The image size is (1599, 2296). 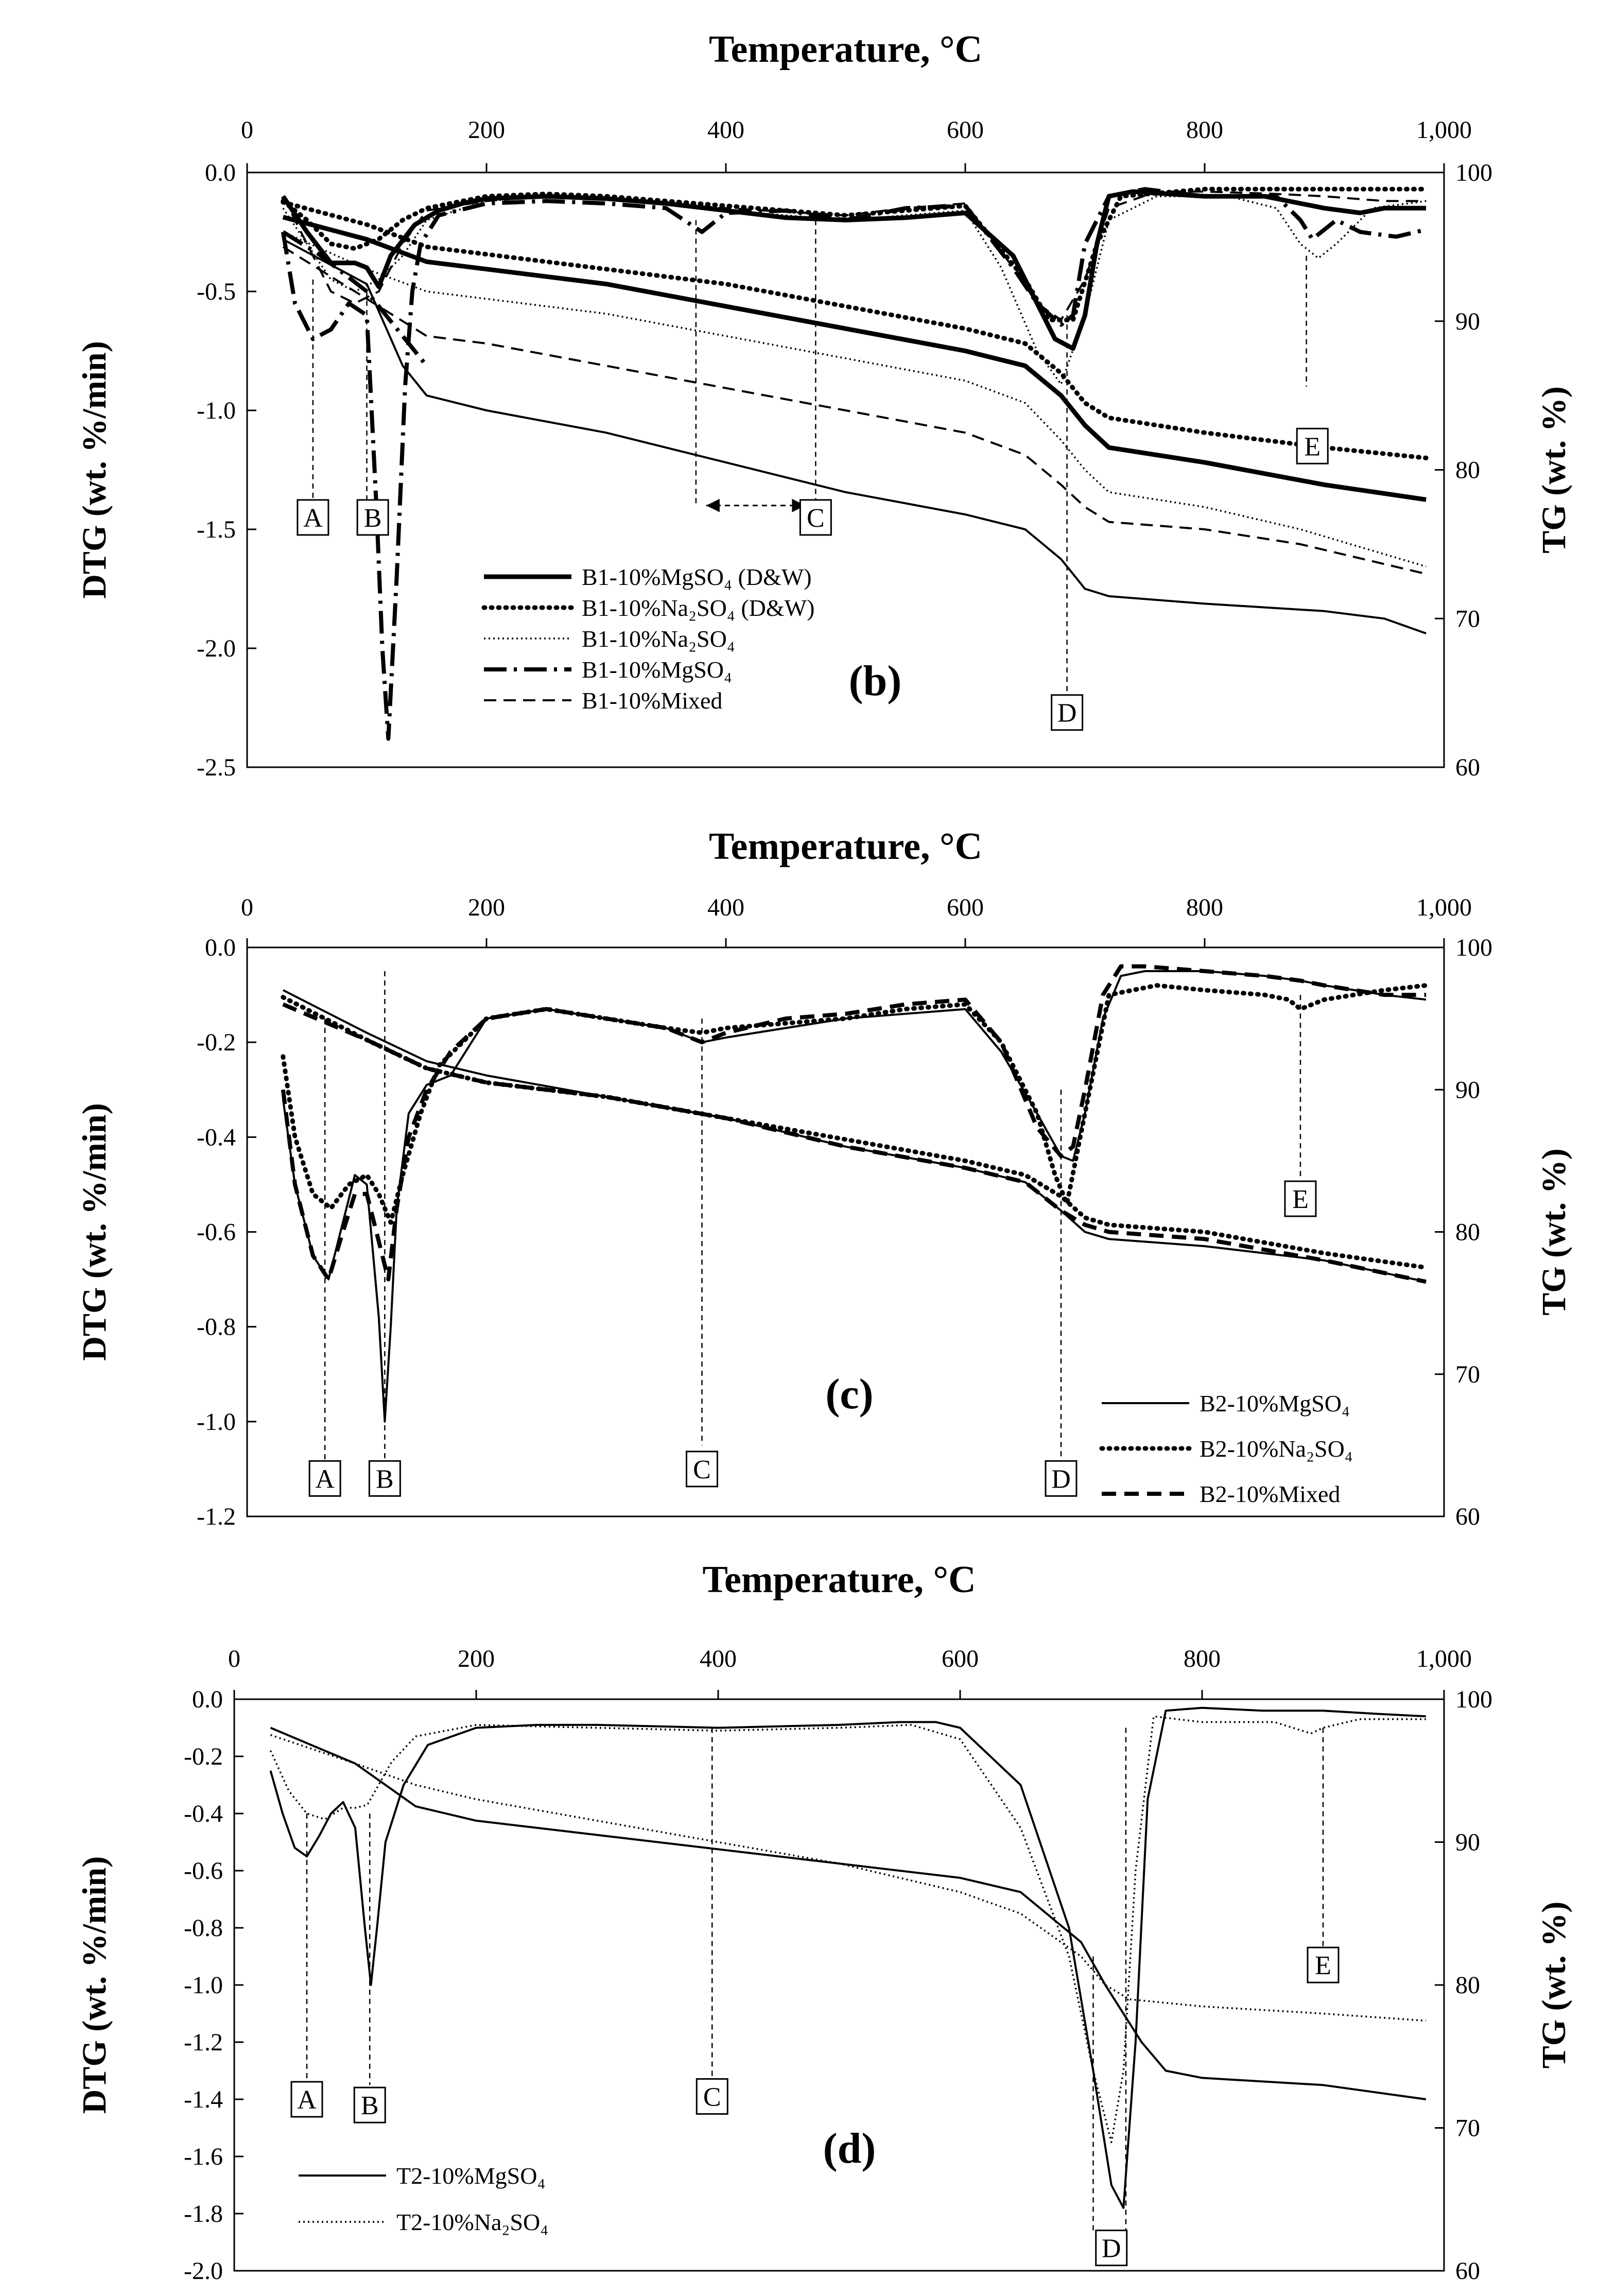 What do you see at coordinates (204, 2156) in the screenshot?
I see `y-tick-label: -1.6` at bounding box center [204, 2156].